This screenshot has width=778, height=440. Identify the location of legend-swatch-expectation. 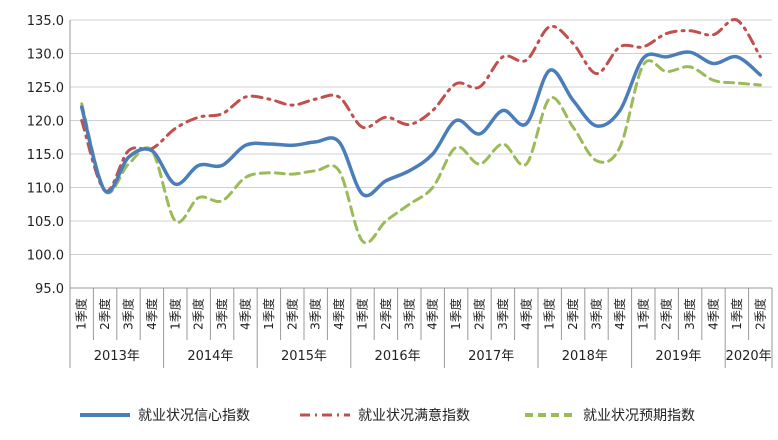
(550, 415).